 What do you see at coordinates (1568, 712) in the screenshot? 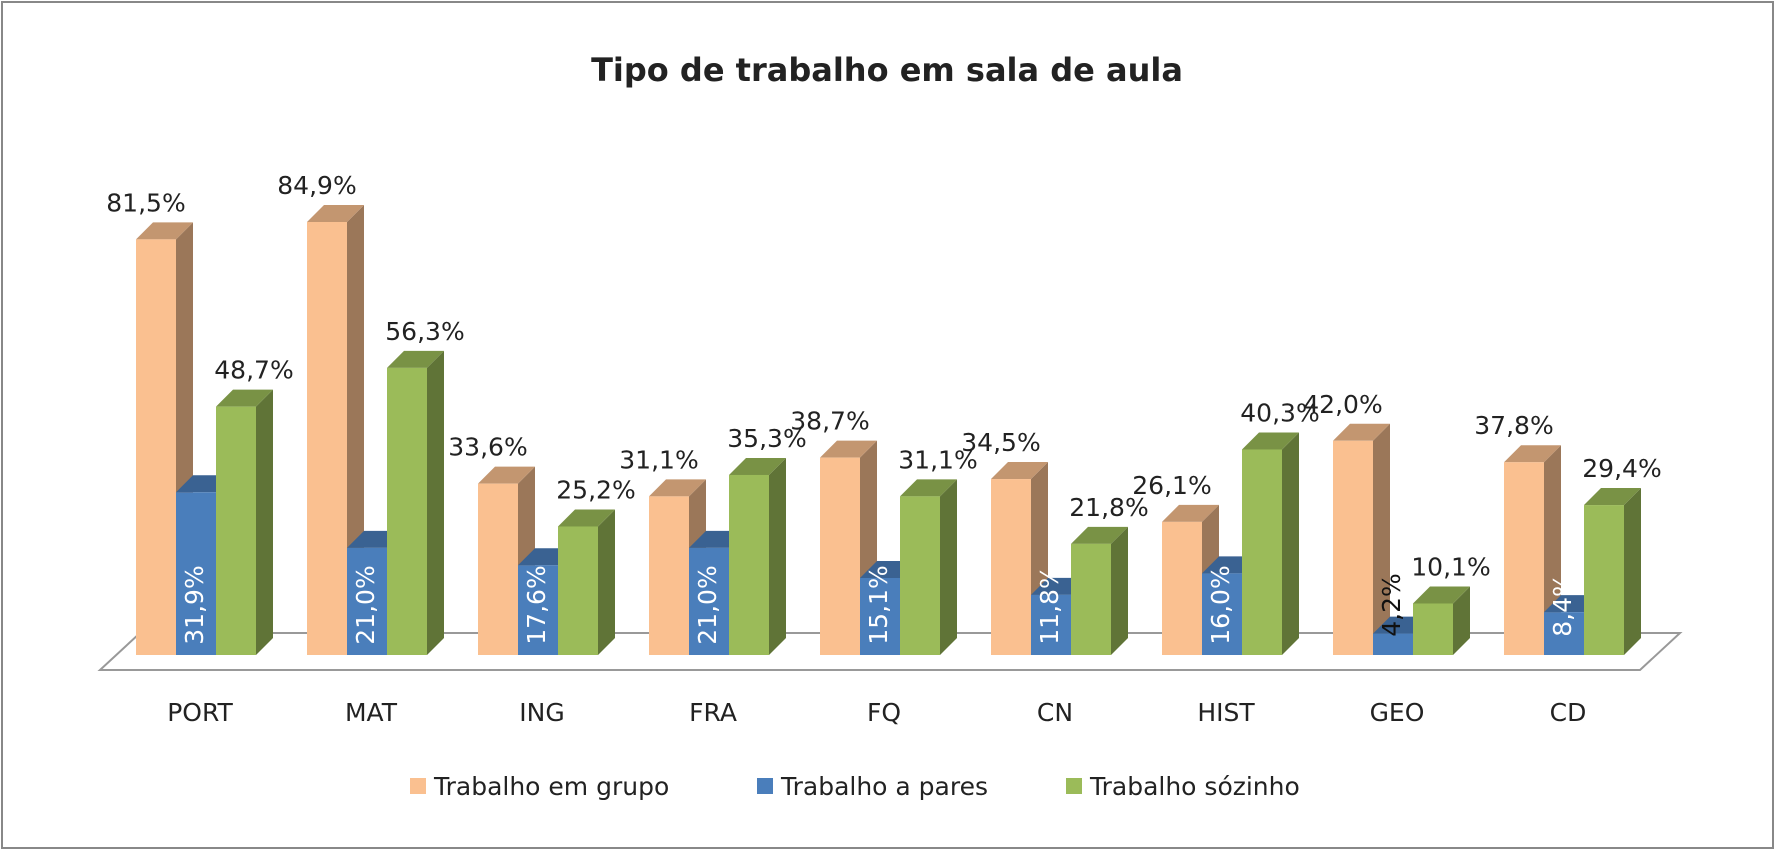
I see `x-tick-label: CD` at bounding box center [1568, 712].